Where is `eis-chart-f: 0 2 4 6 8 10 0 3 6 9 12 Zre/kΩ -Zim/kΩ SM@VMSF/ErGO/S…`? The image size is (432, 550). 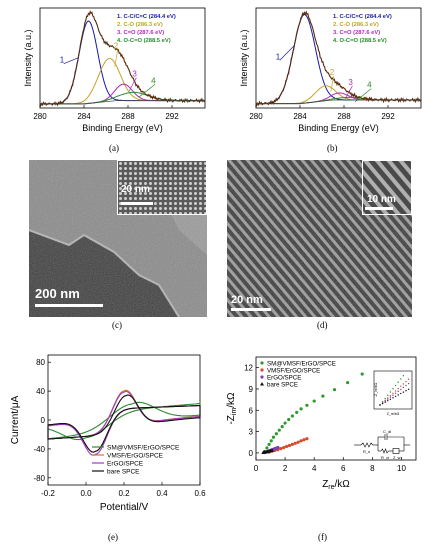
eis-chart-f: 0 2 4 6 8 10 0 3 6 9 12 Zre/kΩ -Zim/kΩ SM@VMSF/ErGO/S… is located at coordinates (321, 423).